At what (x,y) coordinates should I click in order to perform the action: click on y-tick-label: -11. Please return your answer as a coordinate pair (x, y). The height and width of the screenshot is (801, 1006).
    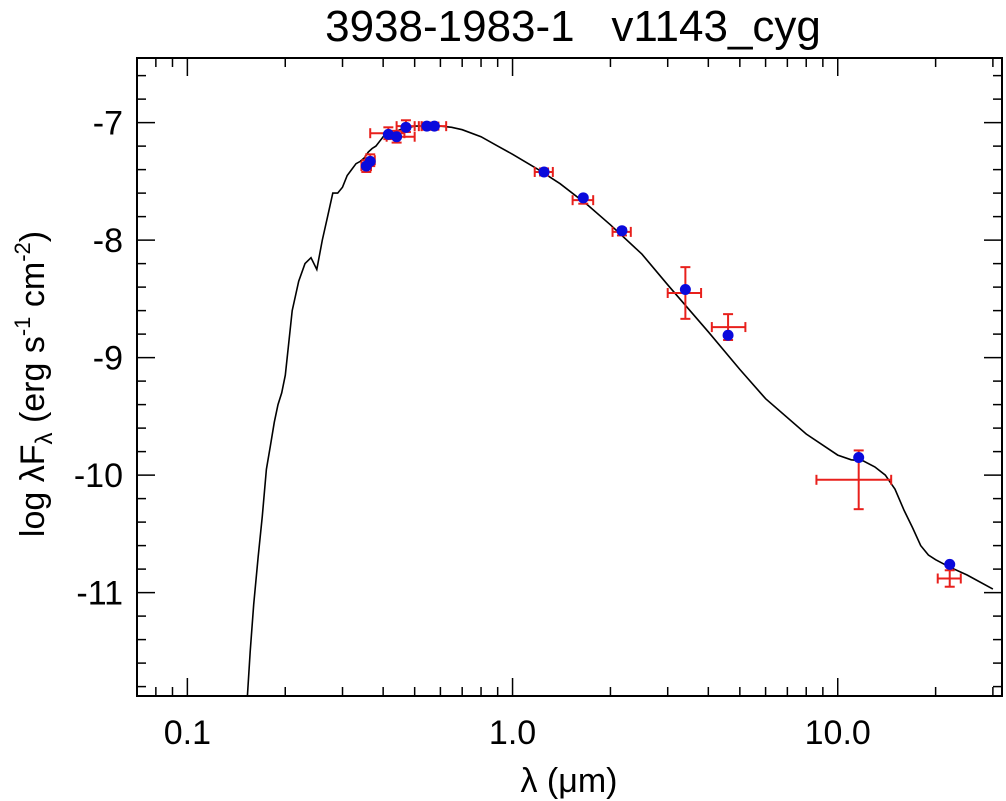
    Looking at the image, I should click on (99, 594).